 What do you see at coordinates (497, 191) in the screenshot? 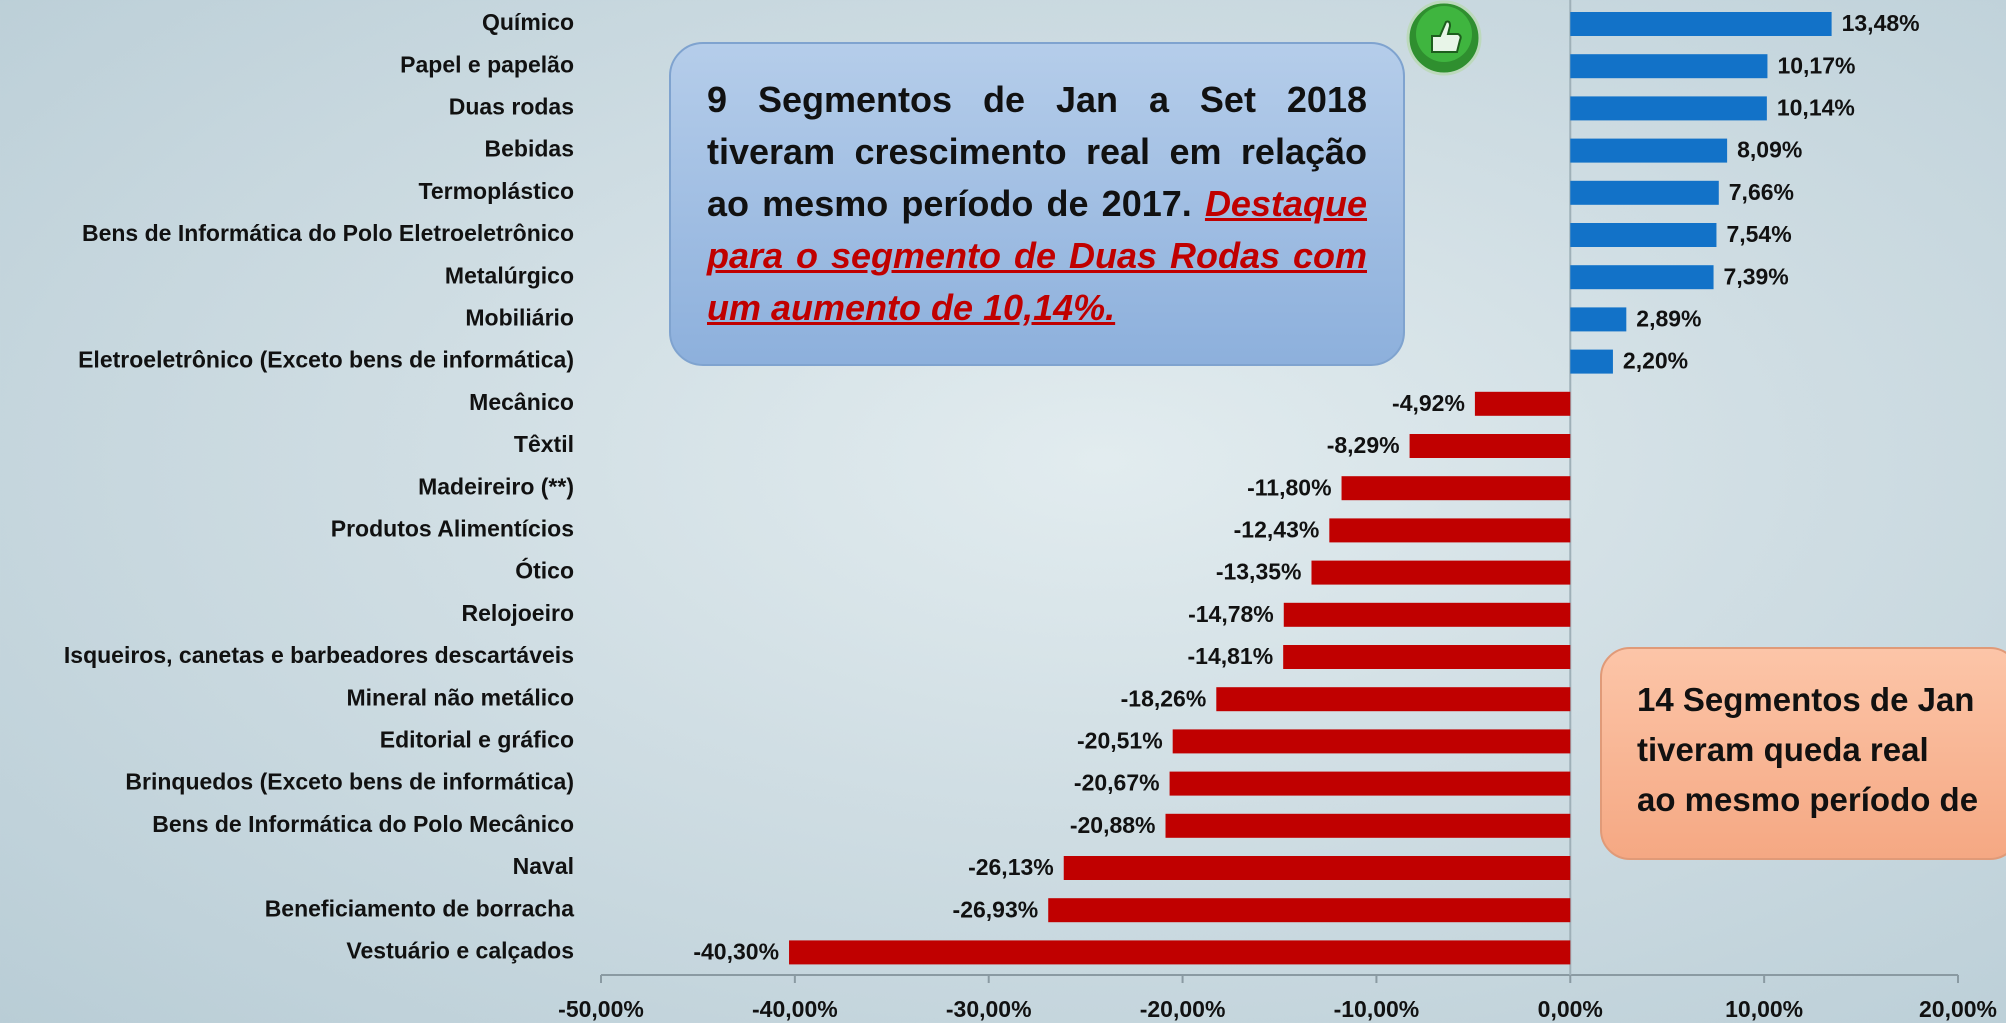
I see `category-label: Termoplástico` at bounding box center [497, 191].